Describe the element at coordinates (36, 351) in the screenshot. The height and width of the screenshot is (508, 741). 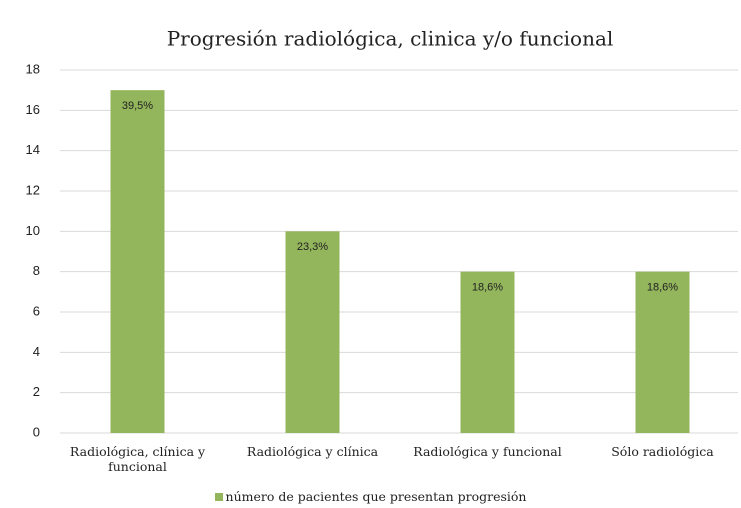
I see `y-tick-label: 4` at that location.